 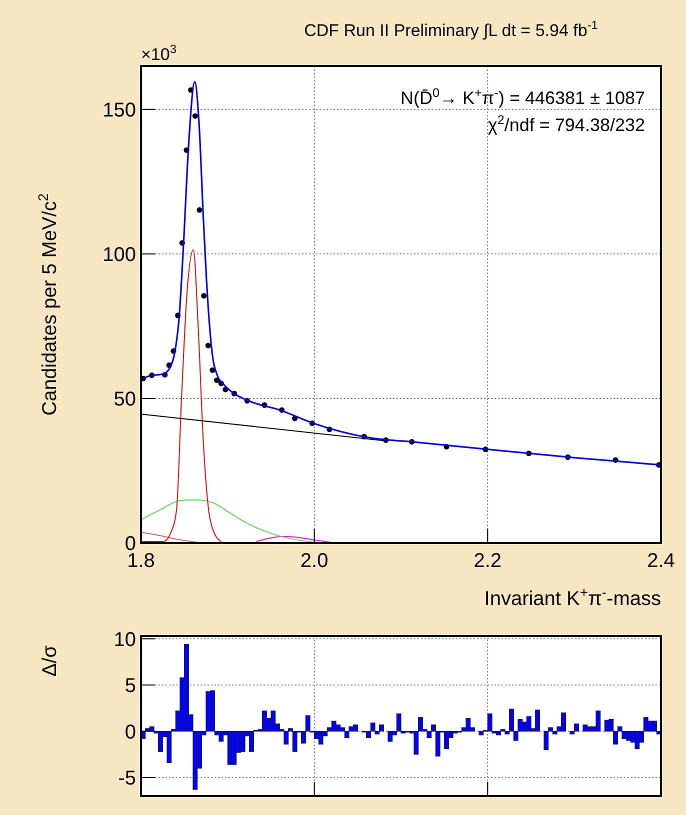 I want to click on x-tick-label: 2.0, so click(x=314, y=561).